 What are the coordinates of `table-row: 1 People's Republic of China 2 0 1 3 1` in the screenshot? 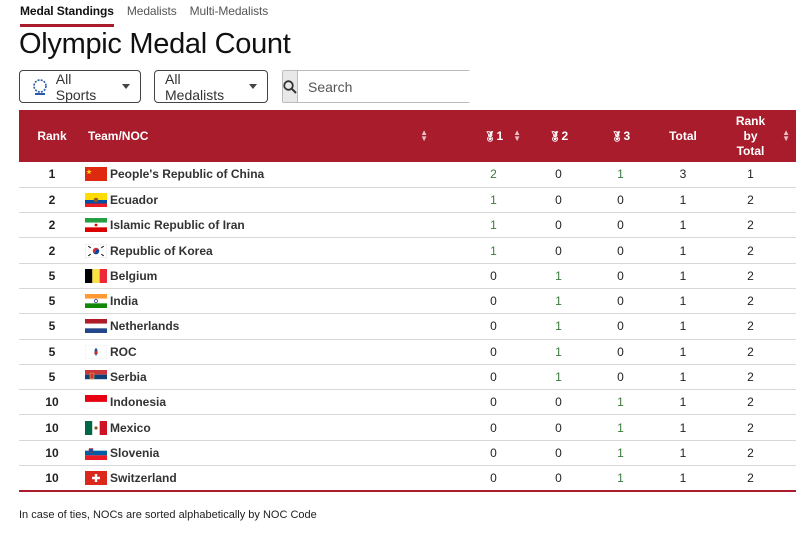 It's located at (407, 175).